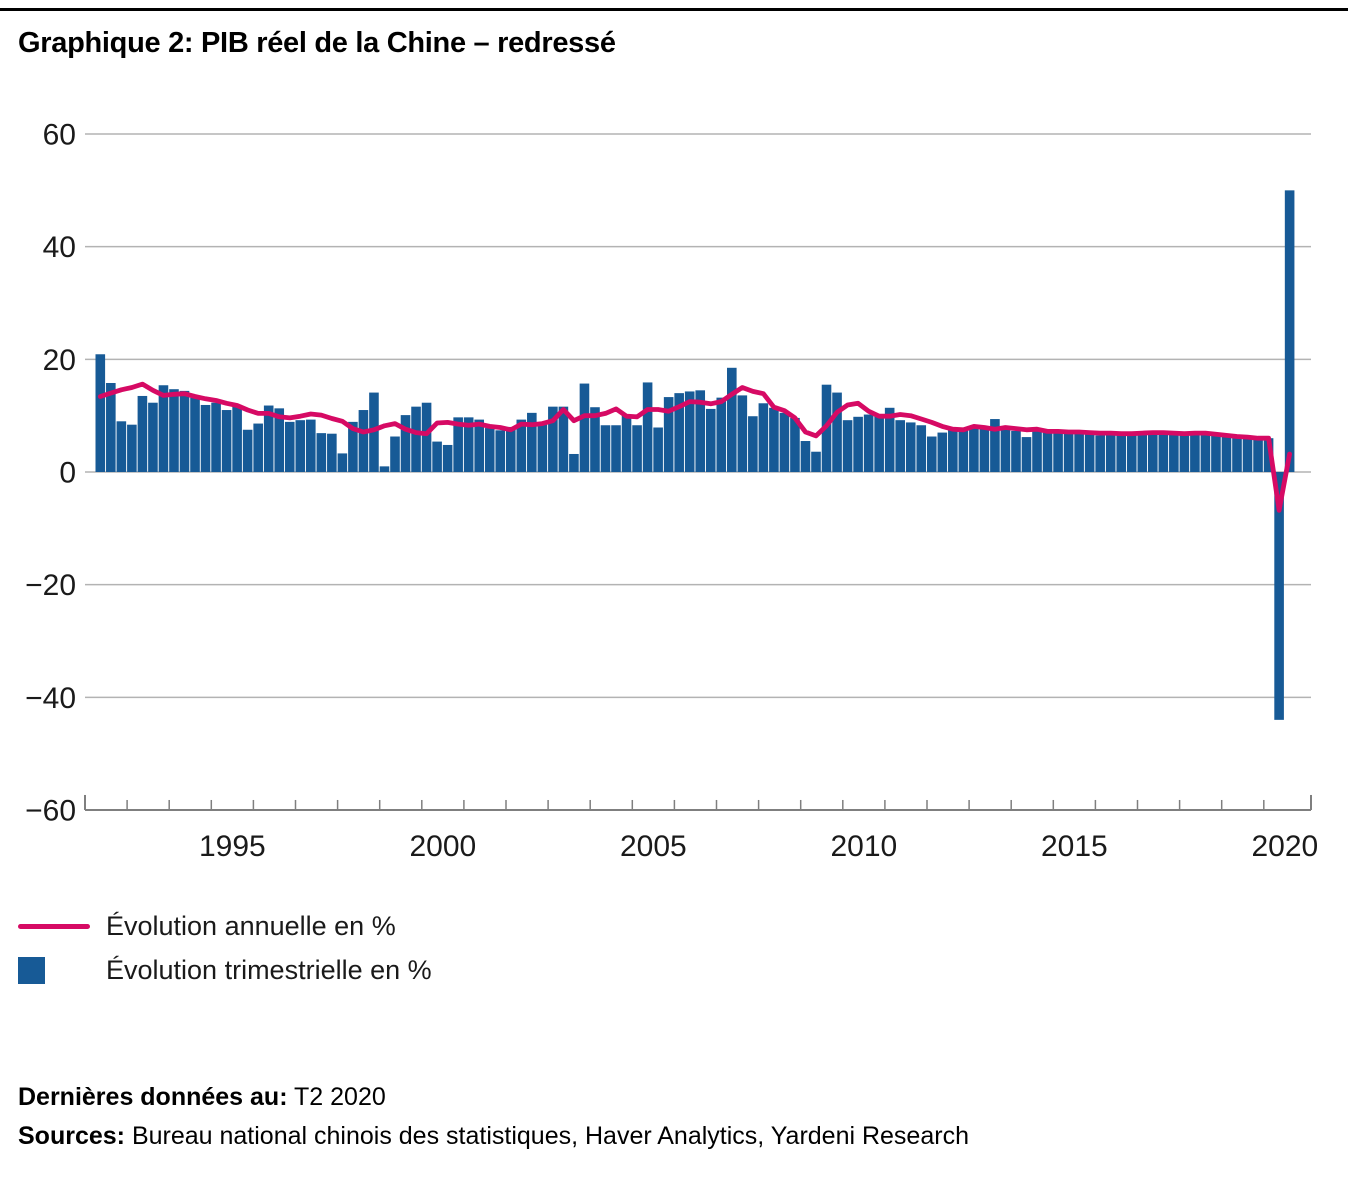  What do you see at coordinates (995, 445) in the screenshot?
I see `bar-q85` at bounding box center [995, 445].